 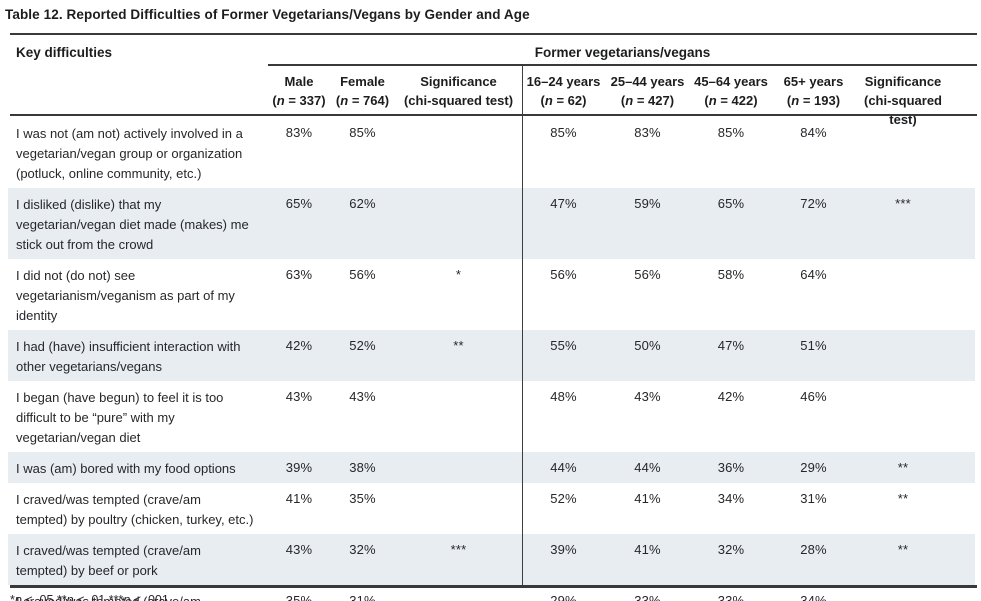 I want to click on column-group-divider, so click(x=622, y=65).